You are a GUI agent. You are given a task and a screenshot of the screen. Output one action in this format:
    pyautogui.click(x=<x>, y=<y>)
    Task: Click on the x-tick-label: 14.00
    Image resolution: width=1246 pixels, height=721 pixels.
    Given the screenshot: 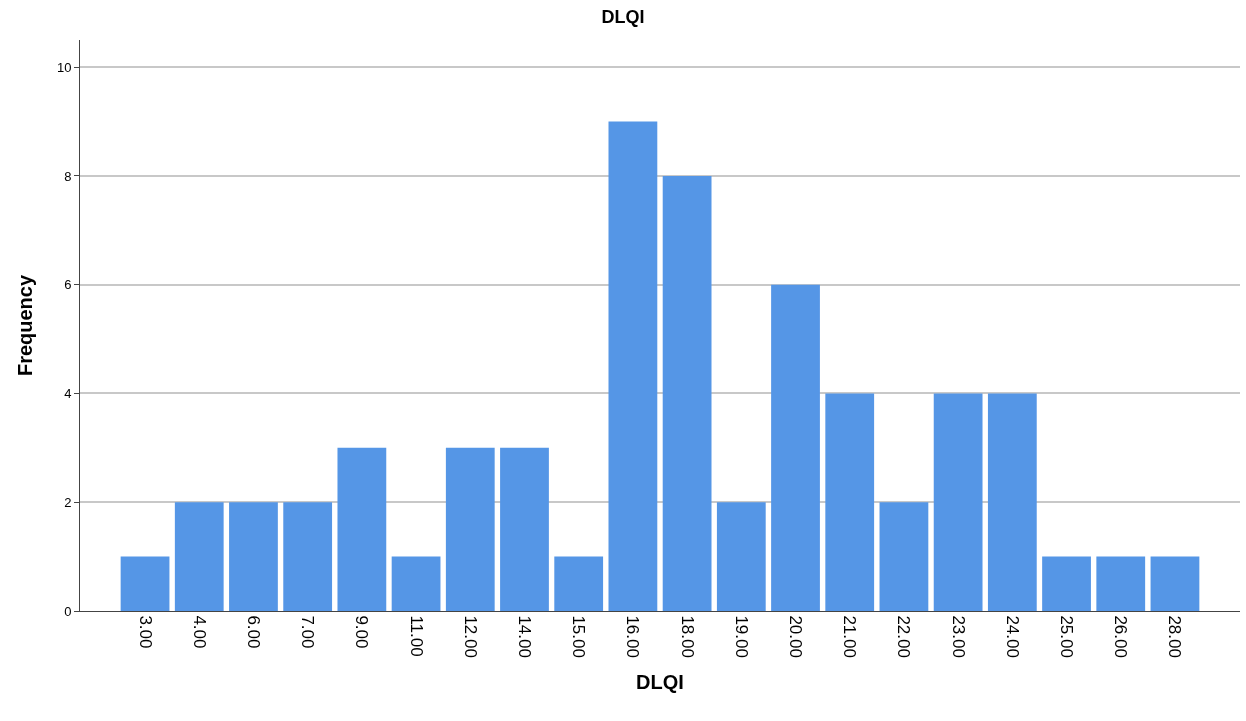 What is the action you would take?
    pyautogui.click(x=524, y=636)
    